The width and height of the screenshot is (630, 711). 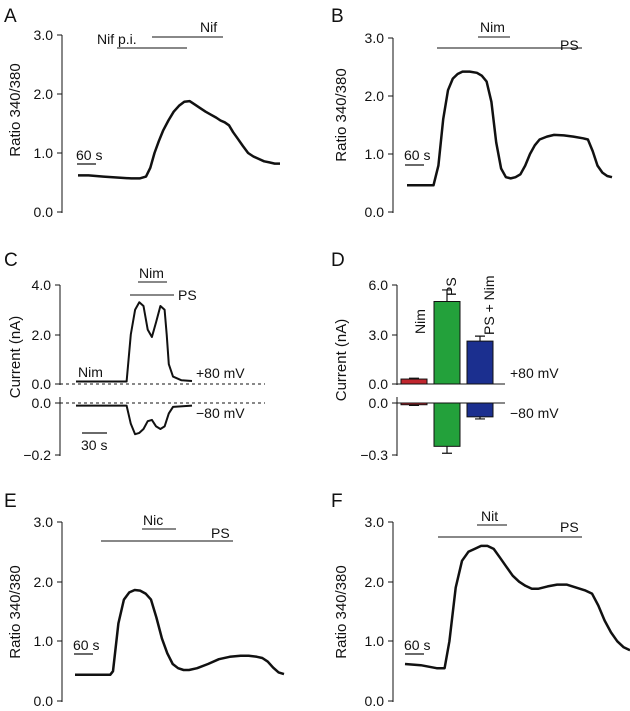 I want to click on panel-d-letter: D, so click(x=338, y=260).